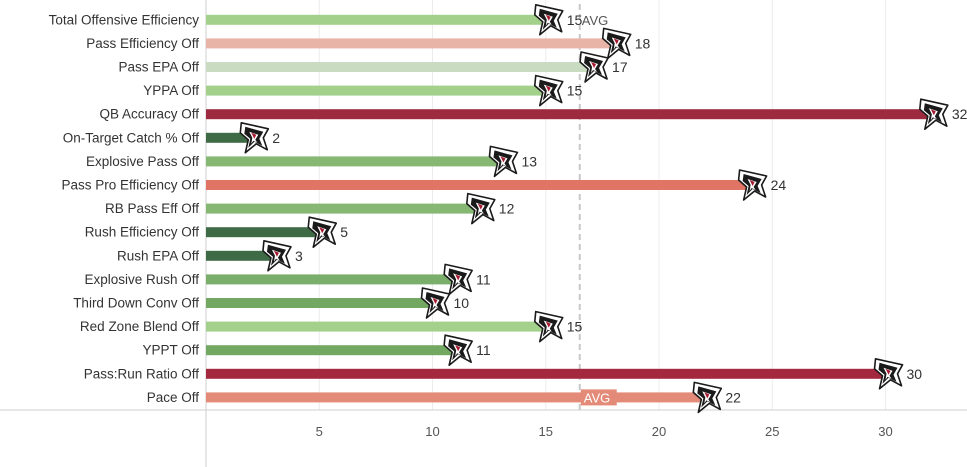  I want to click on category-label: Pass EPA Off, so click(158, 67).